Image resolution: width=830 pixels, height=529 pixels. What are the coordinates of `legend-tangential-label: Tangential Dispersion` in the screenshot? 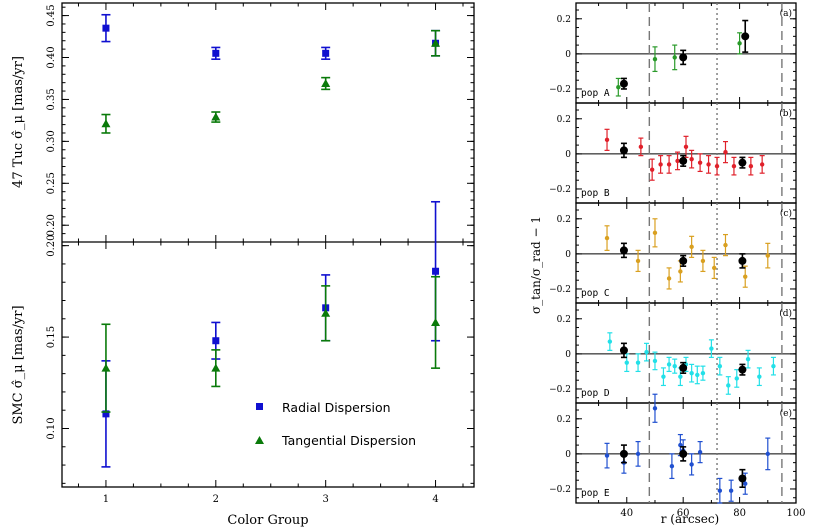 It's located at (348, 440).